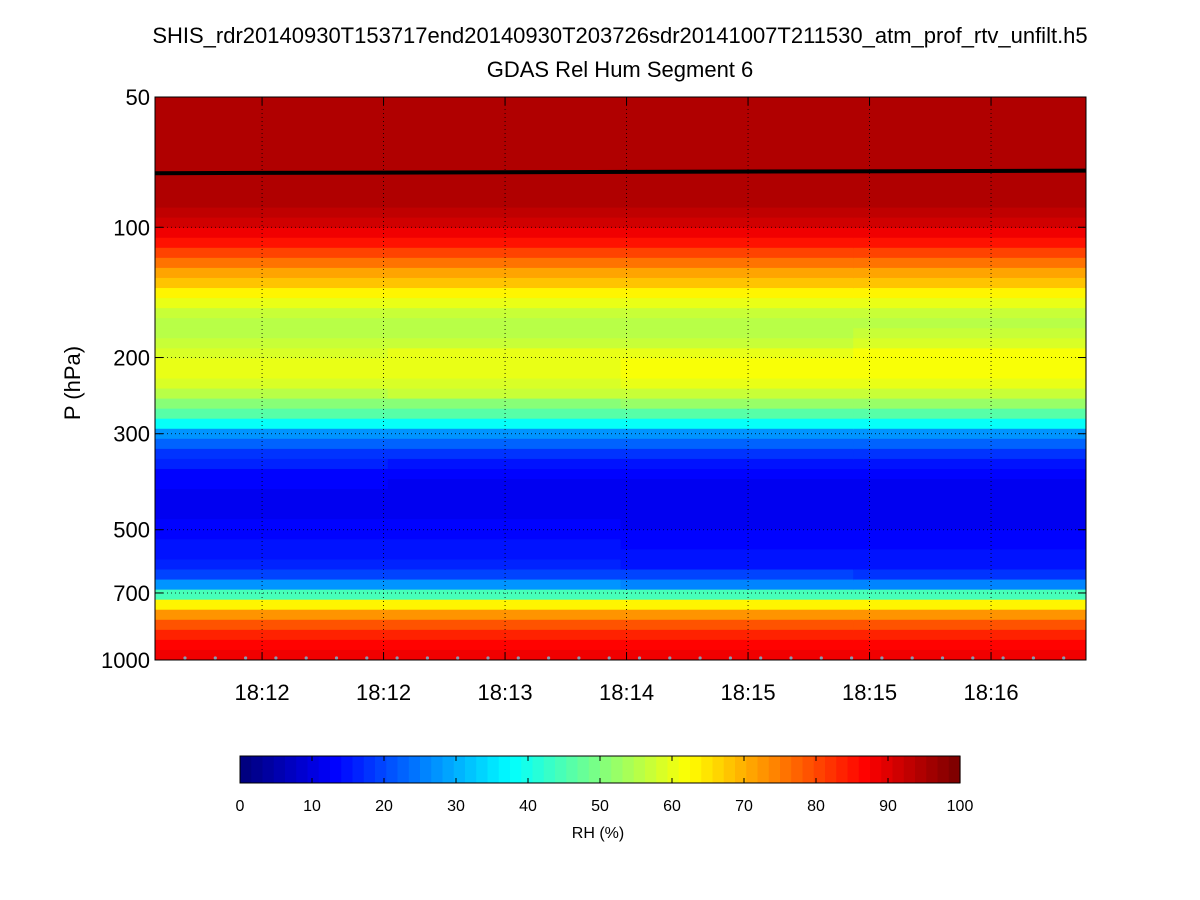 The width and height of the screenshot is (1200, 900). I want to click on x-tick-label: 18:12, so click(383, 692).